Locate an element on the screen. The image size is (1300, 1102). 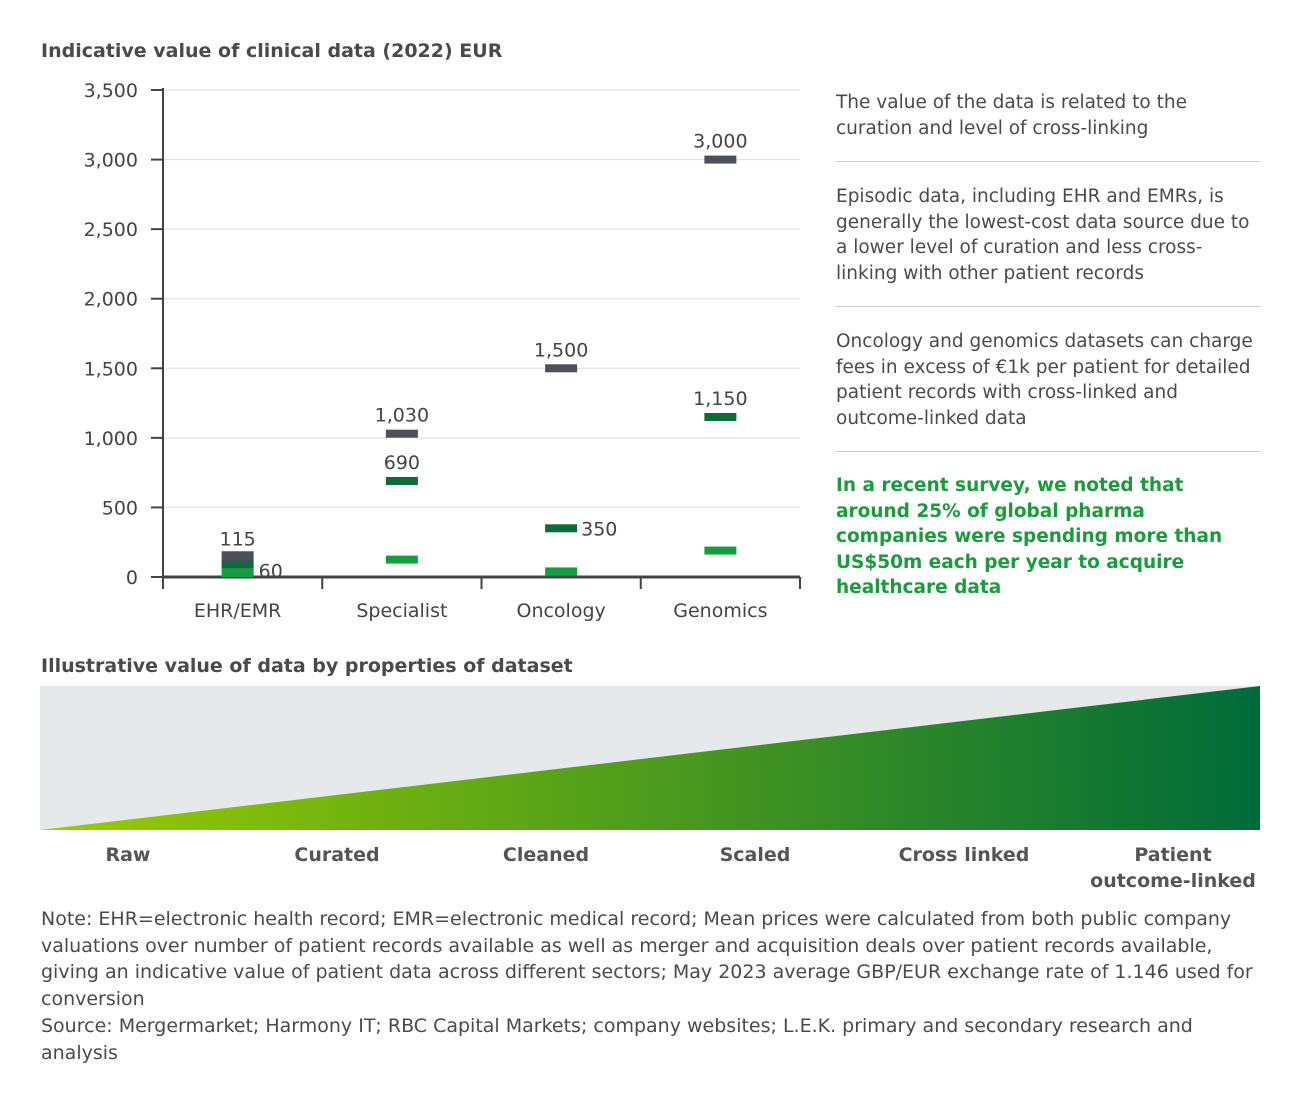
stage-cross-linked: Cross linked is located at coordinates (964, 855).